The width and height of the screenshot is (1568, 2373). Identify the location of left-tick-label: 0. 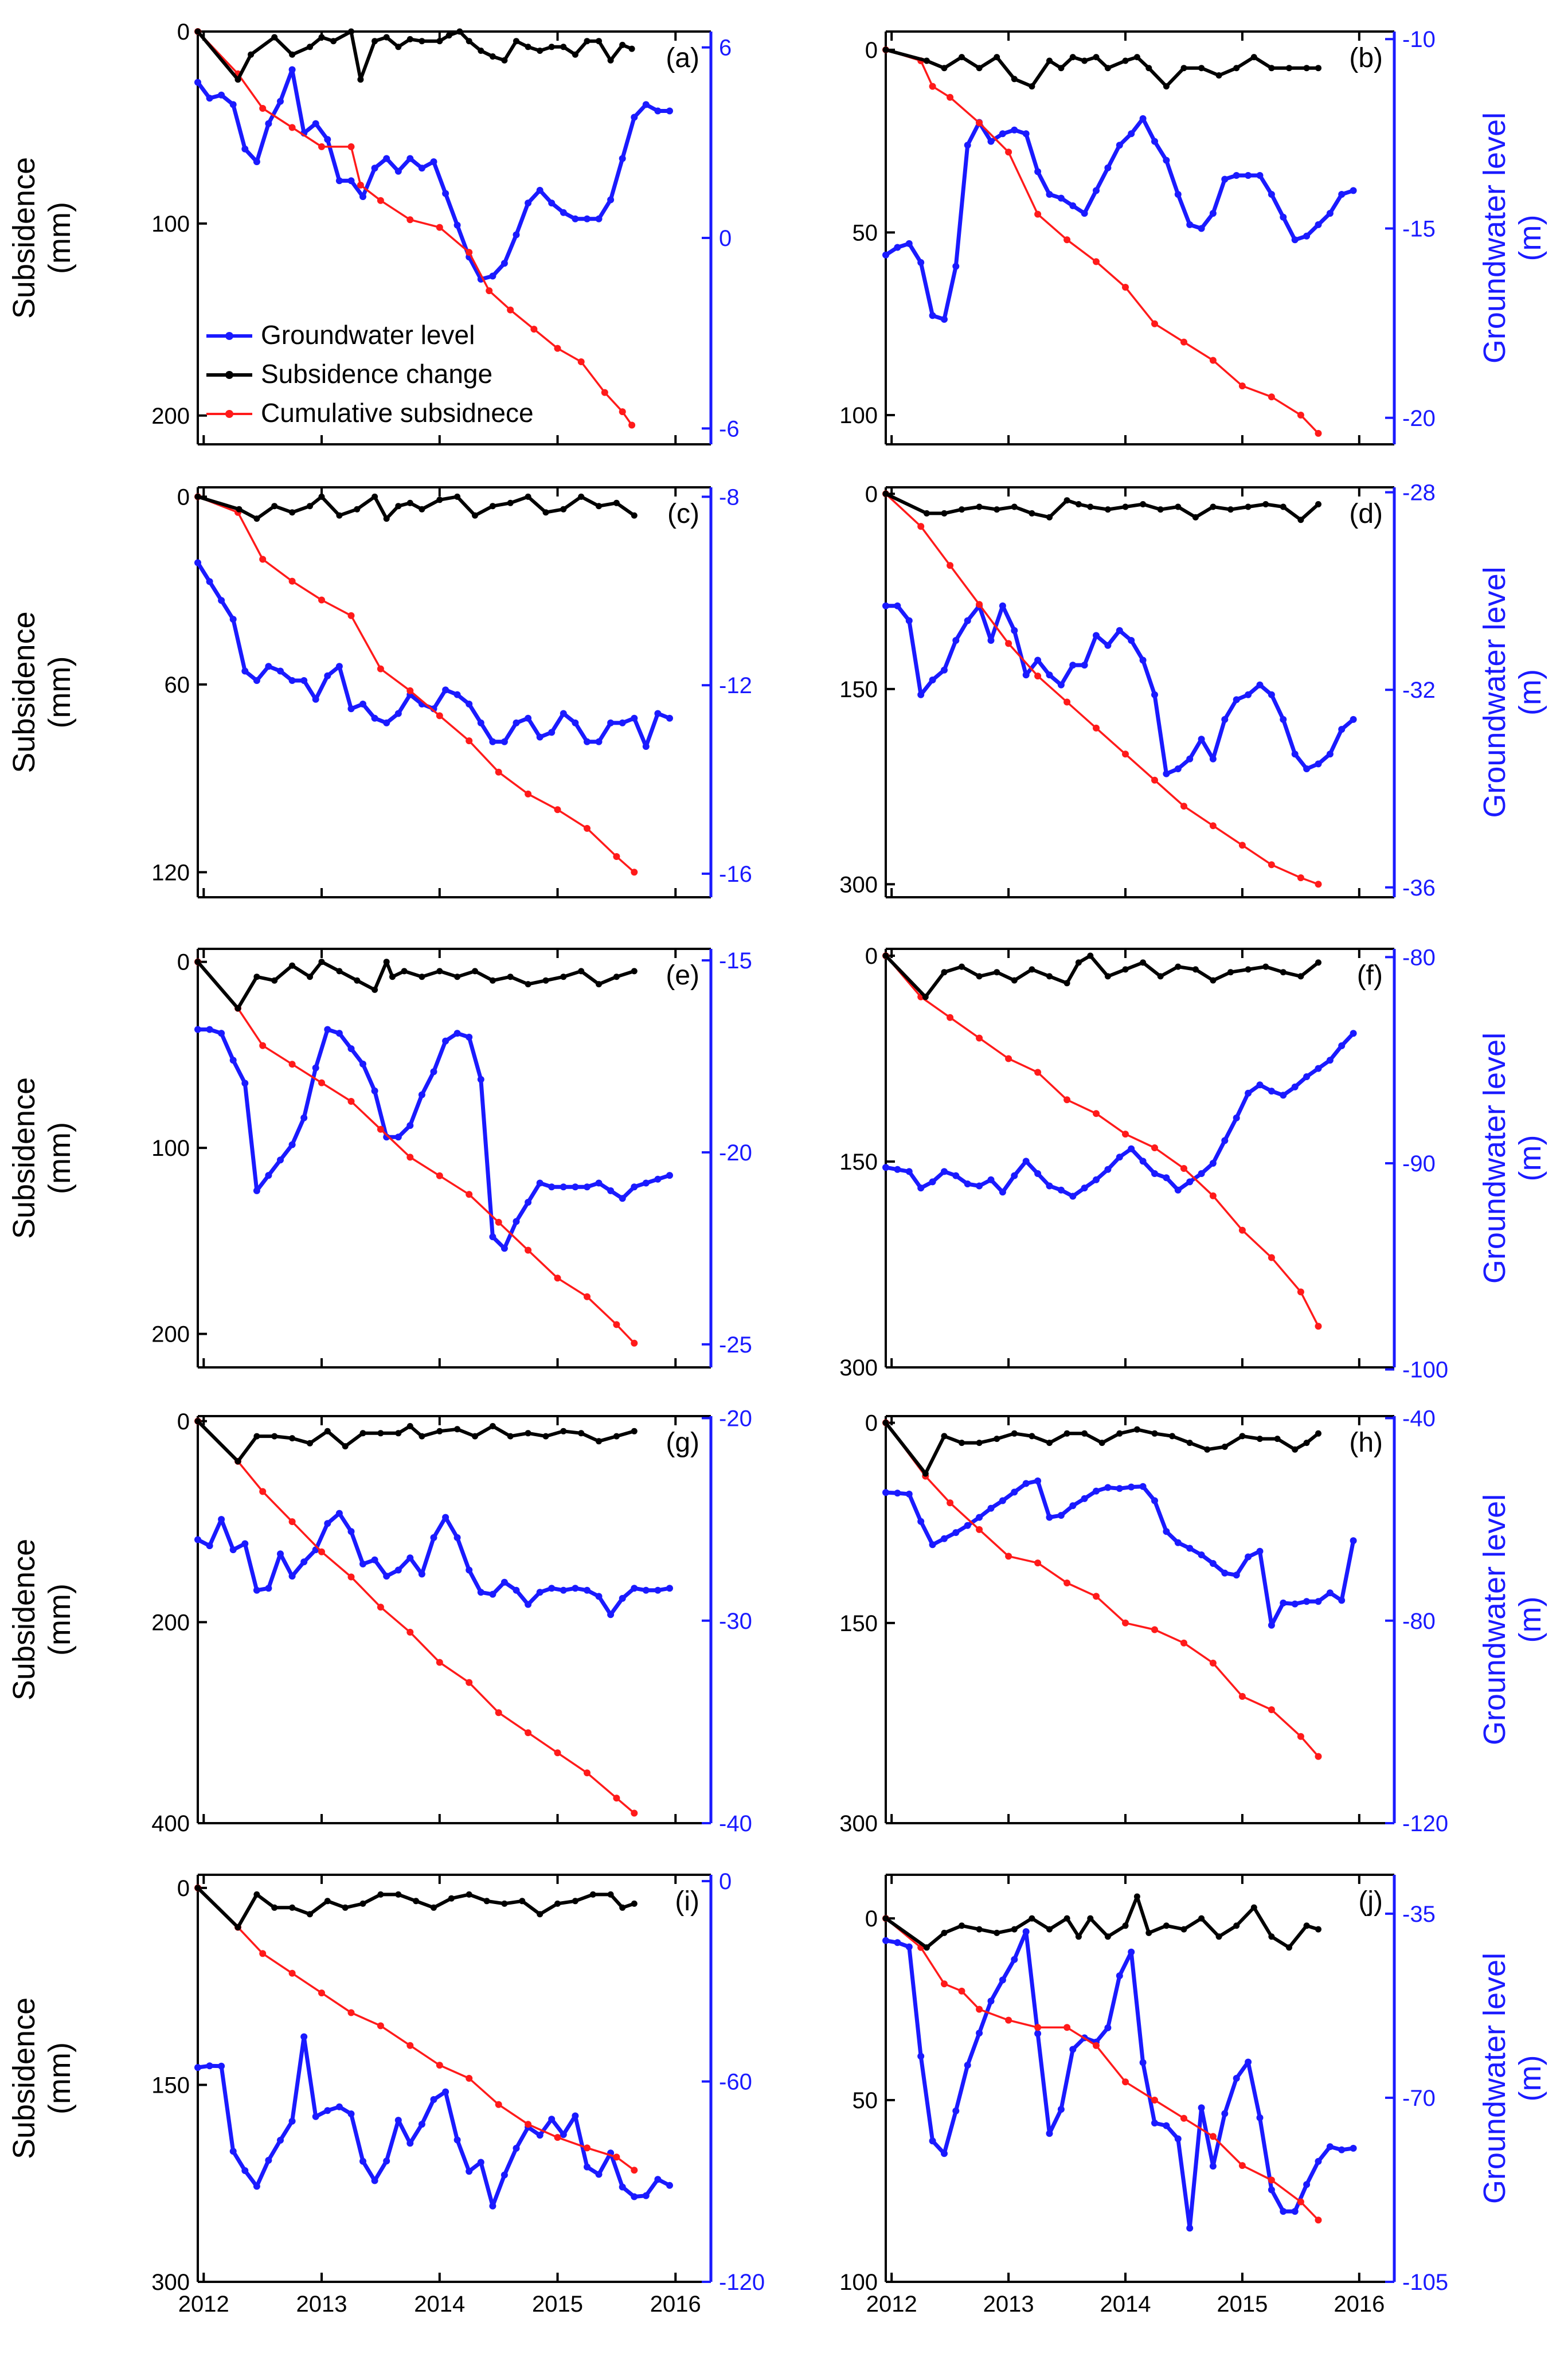
(183, 1888).